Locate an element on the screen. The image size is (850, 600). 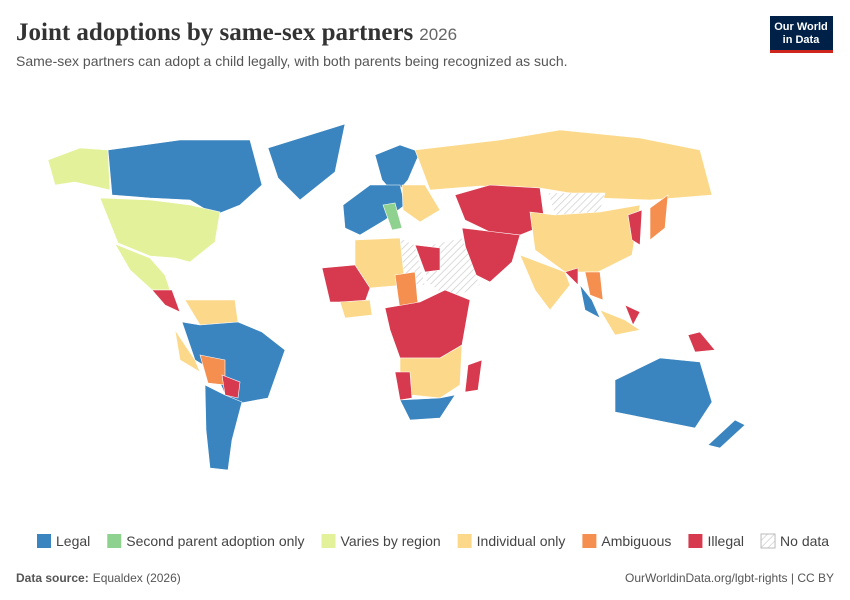
logo-line: in Data is located at coordinates (802, 40).